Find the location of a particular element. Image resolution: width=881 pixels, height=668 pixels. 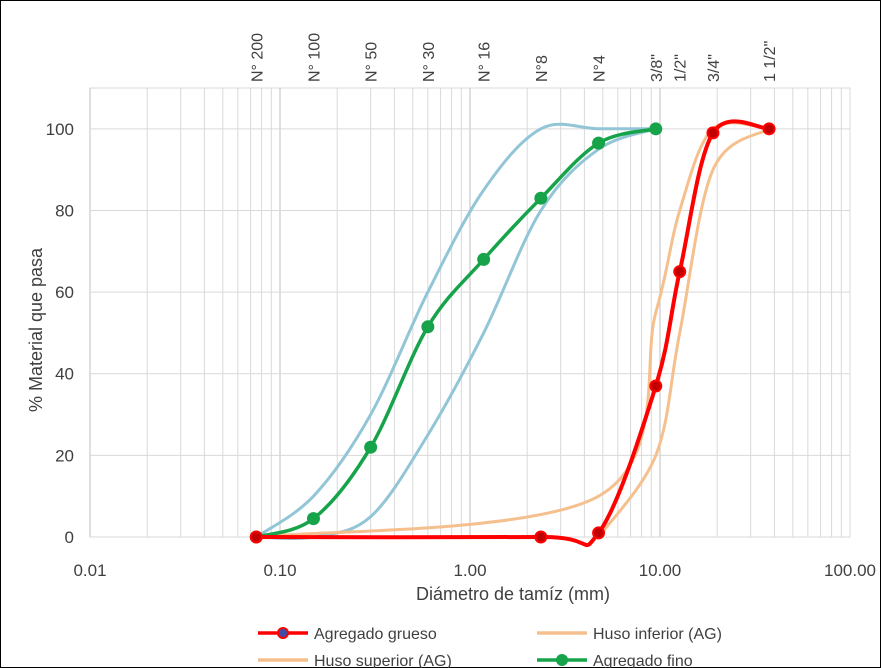

sieve-label: N° 30 is located at coordinates (429, 62).